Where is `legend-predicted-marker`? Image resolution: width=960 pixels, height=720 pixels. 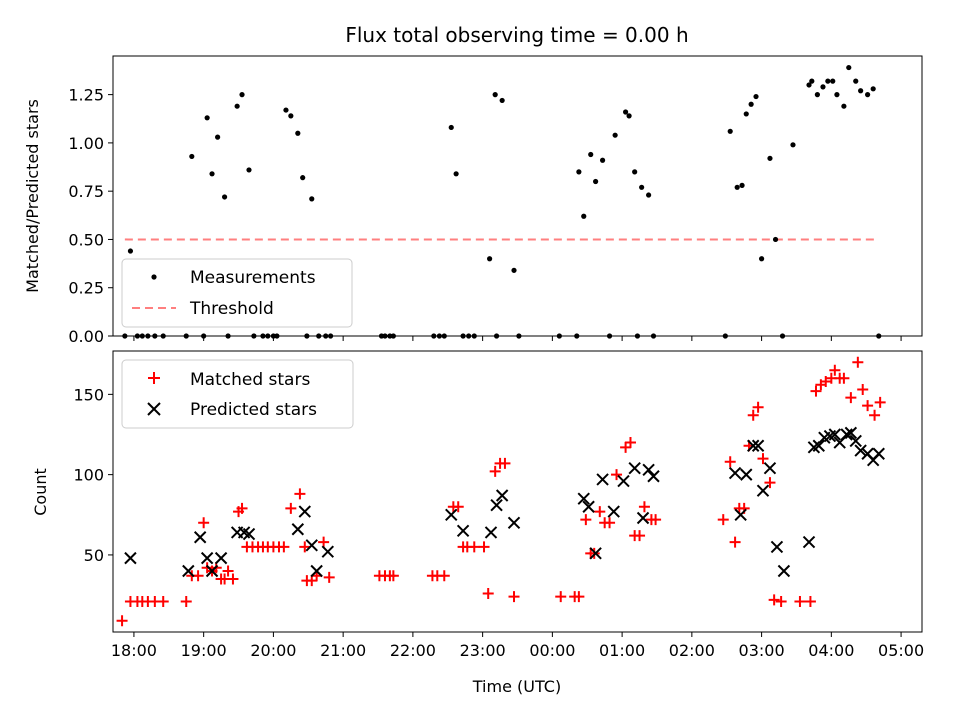 legend-predicted-marker is located at coordinates (154, 409).